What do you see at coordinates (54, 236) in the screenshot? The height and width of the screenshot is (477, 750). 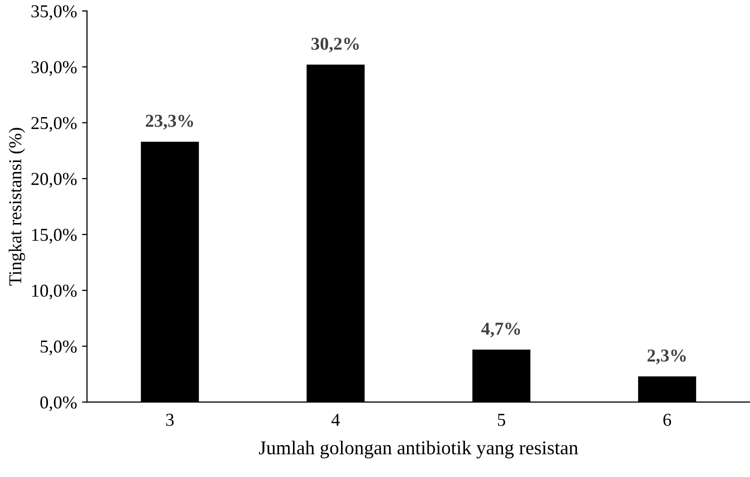 I see `y-tick-label: 15,0%` at bounding box center [54, 236].